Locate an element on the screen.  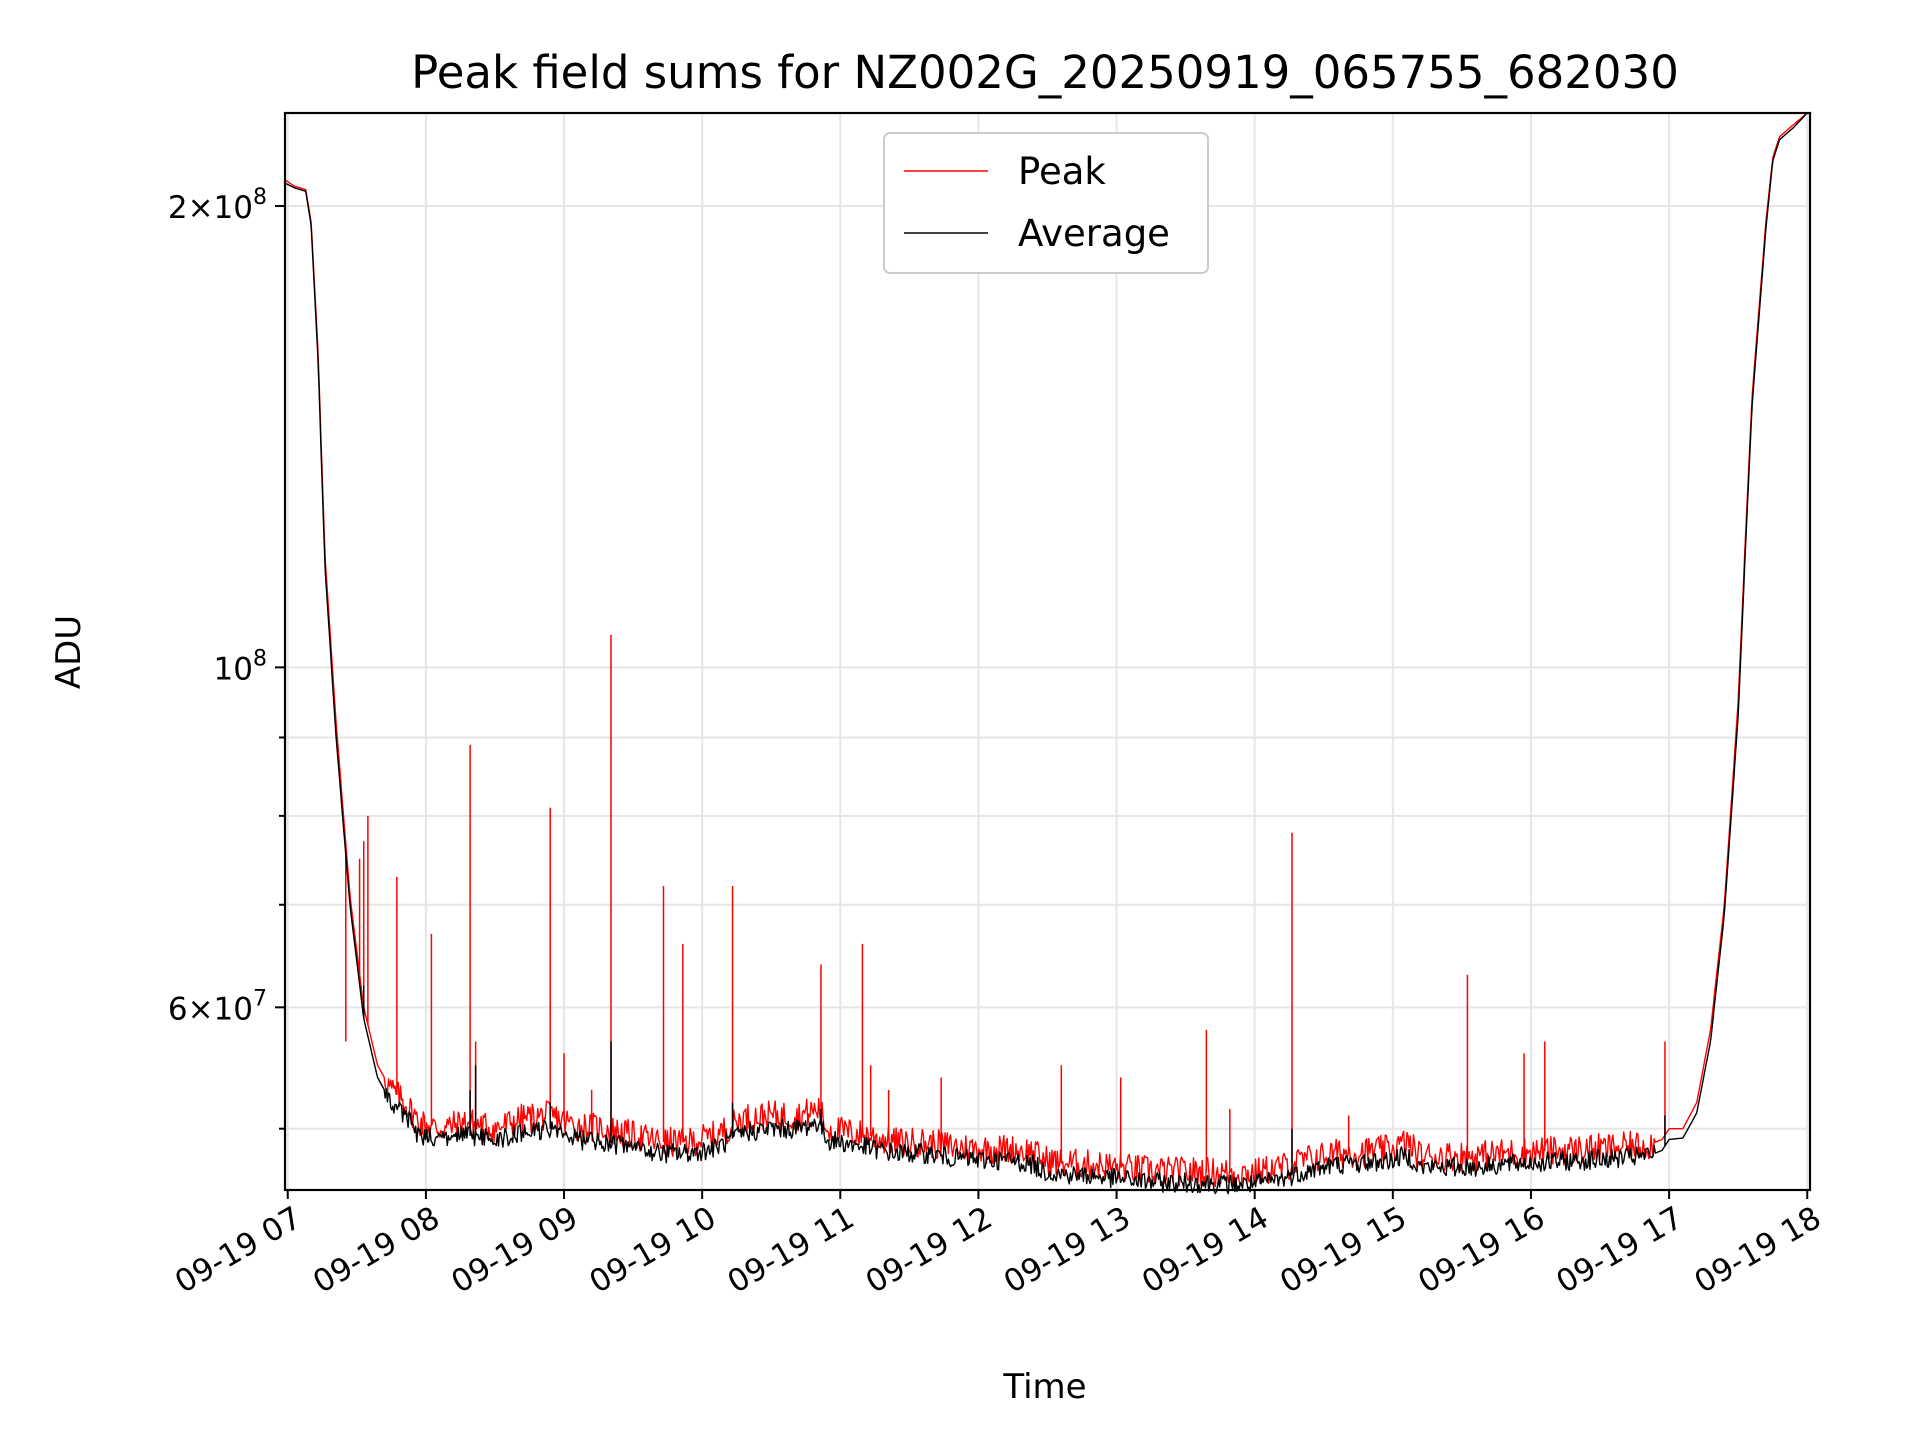
legend-label-average: Average is located at coordinates (1094, 233).